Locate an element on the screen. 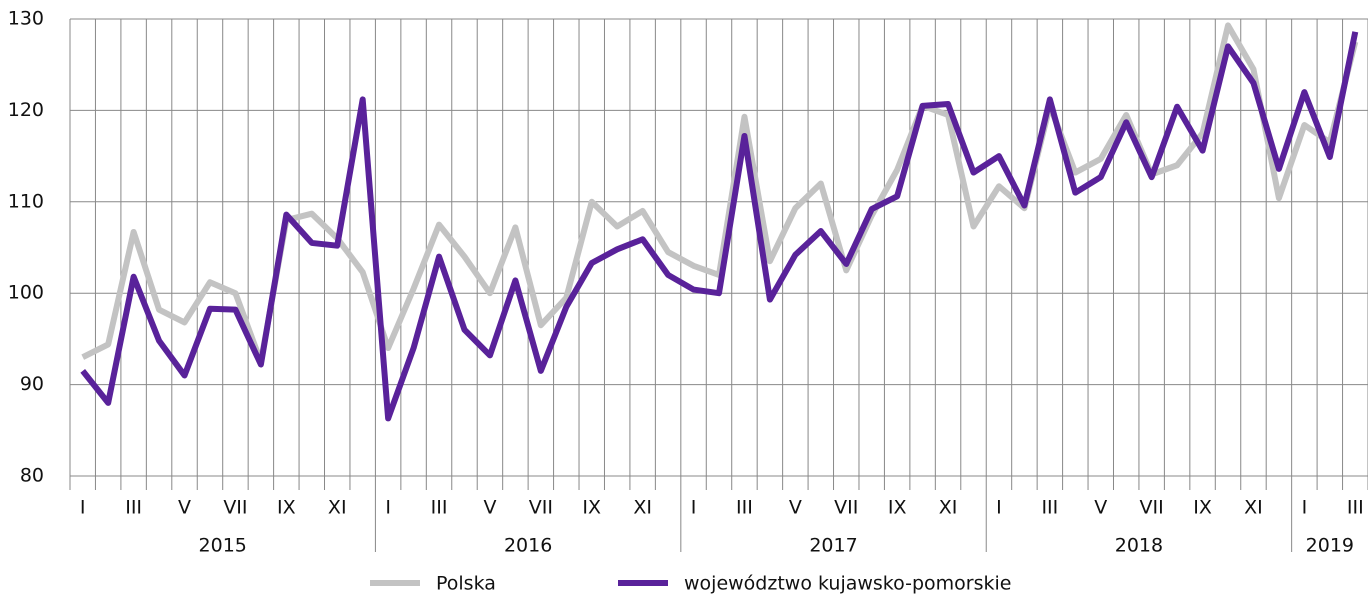  legend-label: Polska is located at coordinates (466, 584).